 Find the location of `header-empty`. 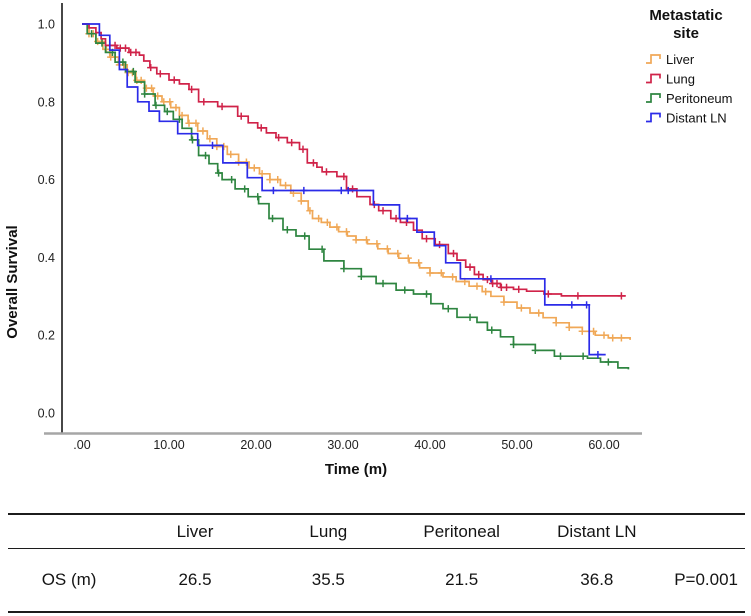

header-empty is located at coordinates (69, 531).